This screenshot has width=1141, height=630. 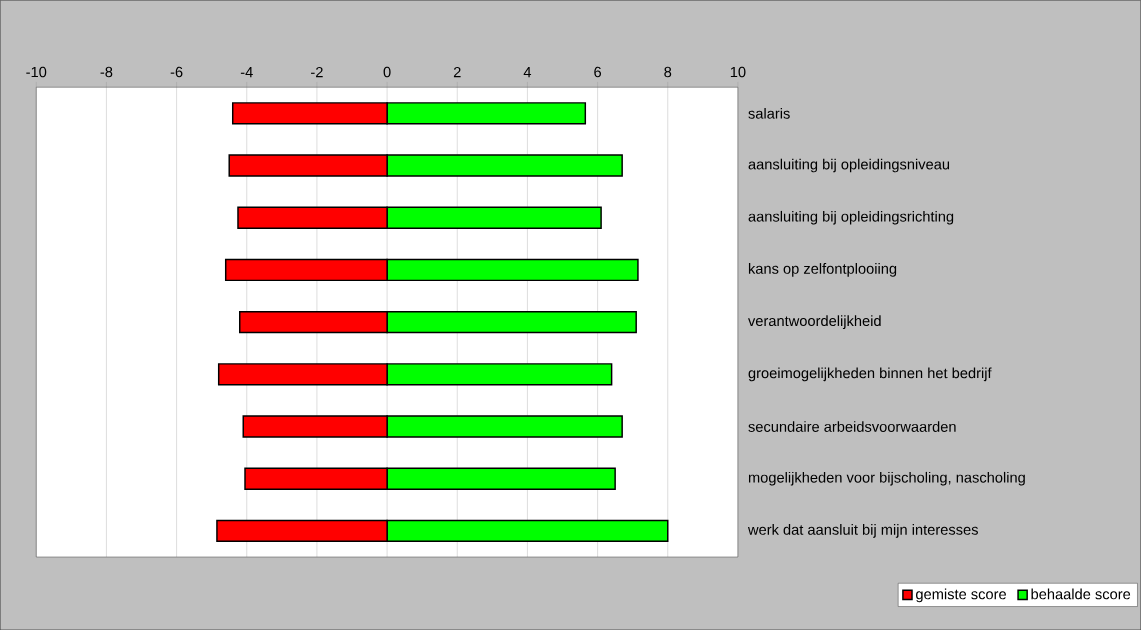 I want to click on y-tick-label: werk dat aansluit bij mijn interesses, so click(x=862, y=530).